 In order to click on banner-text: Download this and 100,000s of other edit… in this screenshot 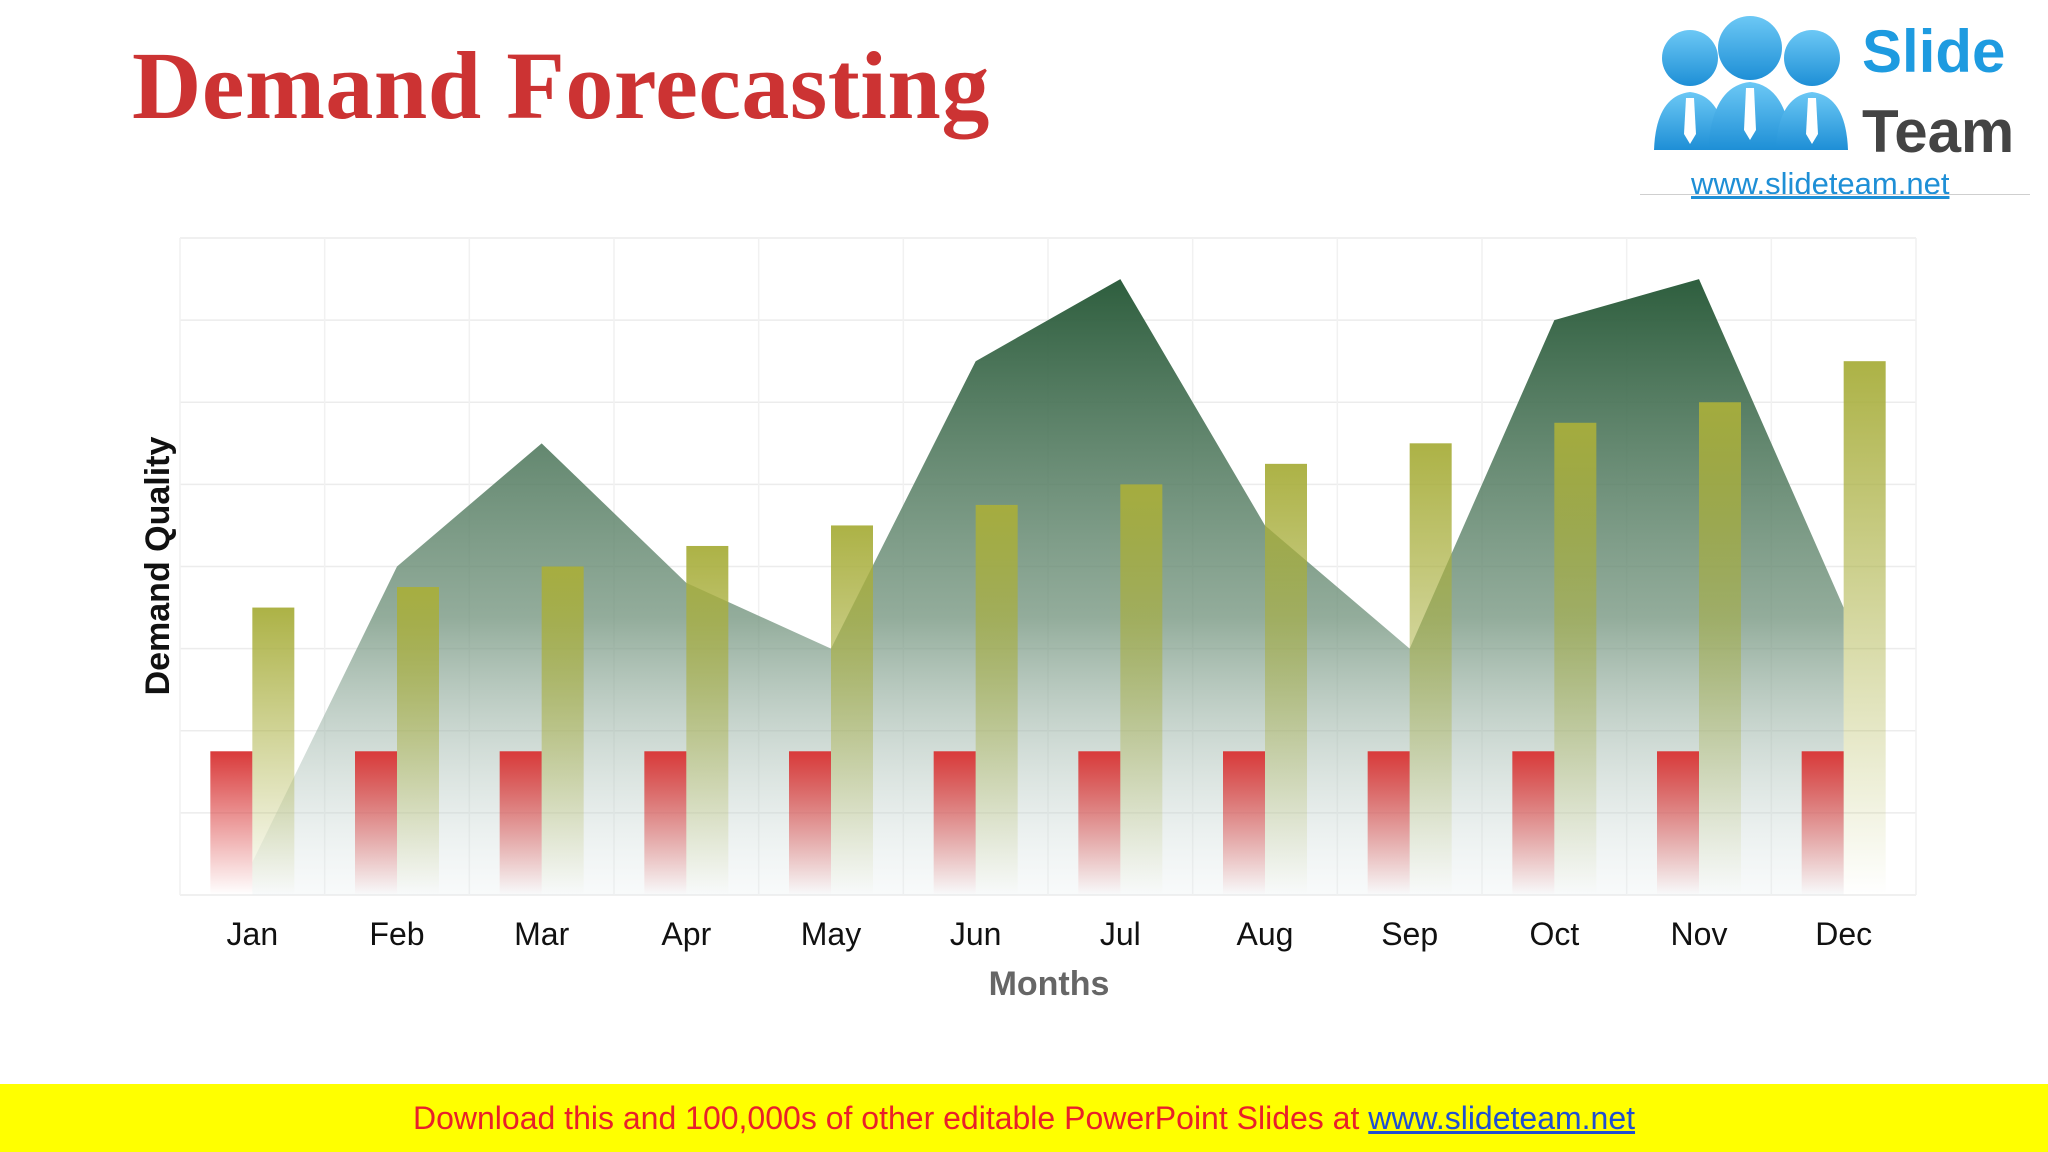, I will do `click(890, 1118)`.